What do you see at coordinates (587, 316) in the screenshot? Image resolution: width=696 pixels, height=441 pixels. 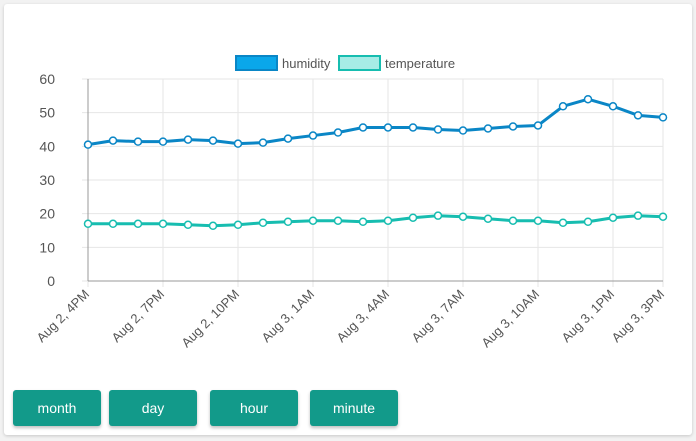 I see `x-tick-label: Aug 3, 1PM` at bounding box center [587, 316].